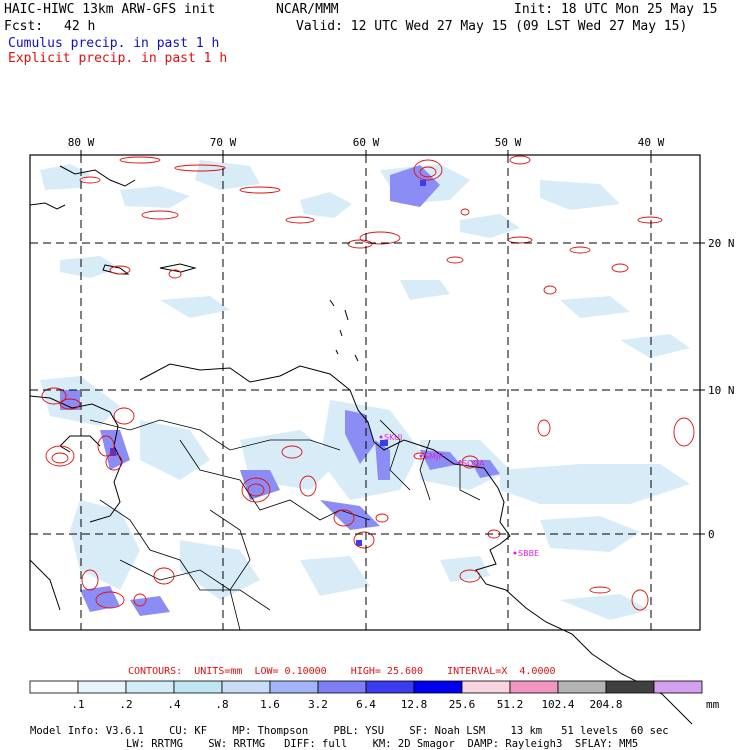 The image size is (740, 750). I want to click on station-markers, so click(448, 495).